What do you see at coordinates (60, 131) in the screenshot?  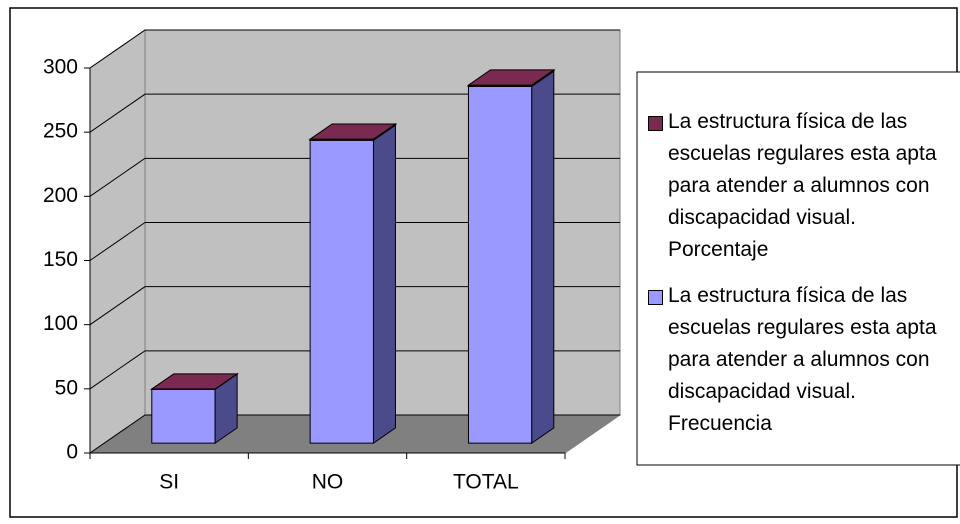 I see `y-tick-label: 250` at bounding box center [60, 131].